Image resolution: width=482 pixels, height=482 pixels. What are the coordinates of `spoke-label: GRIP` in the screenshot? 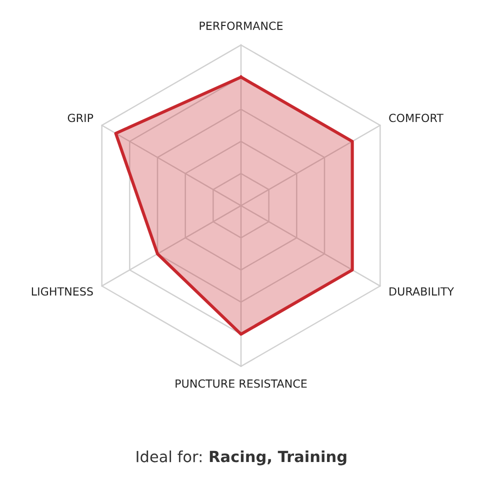 It's located at (81, 118).